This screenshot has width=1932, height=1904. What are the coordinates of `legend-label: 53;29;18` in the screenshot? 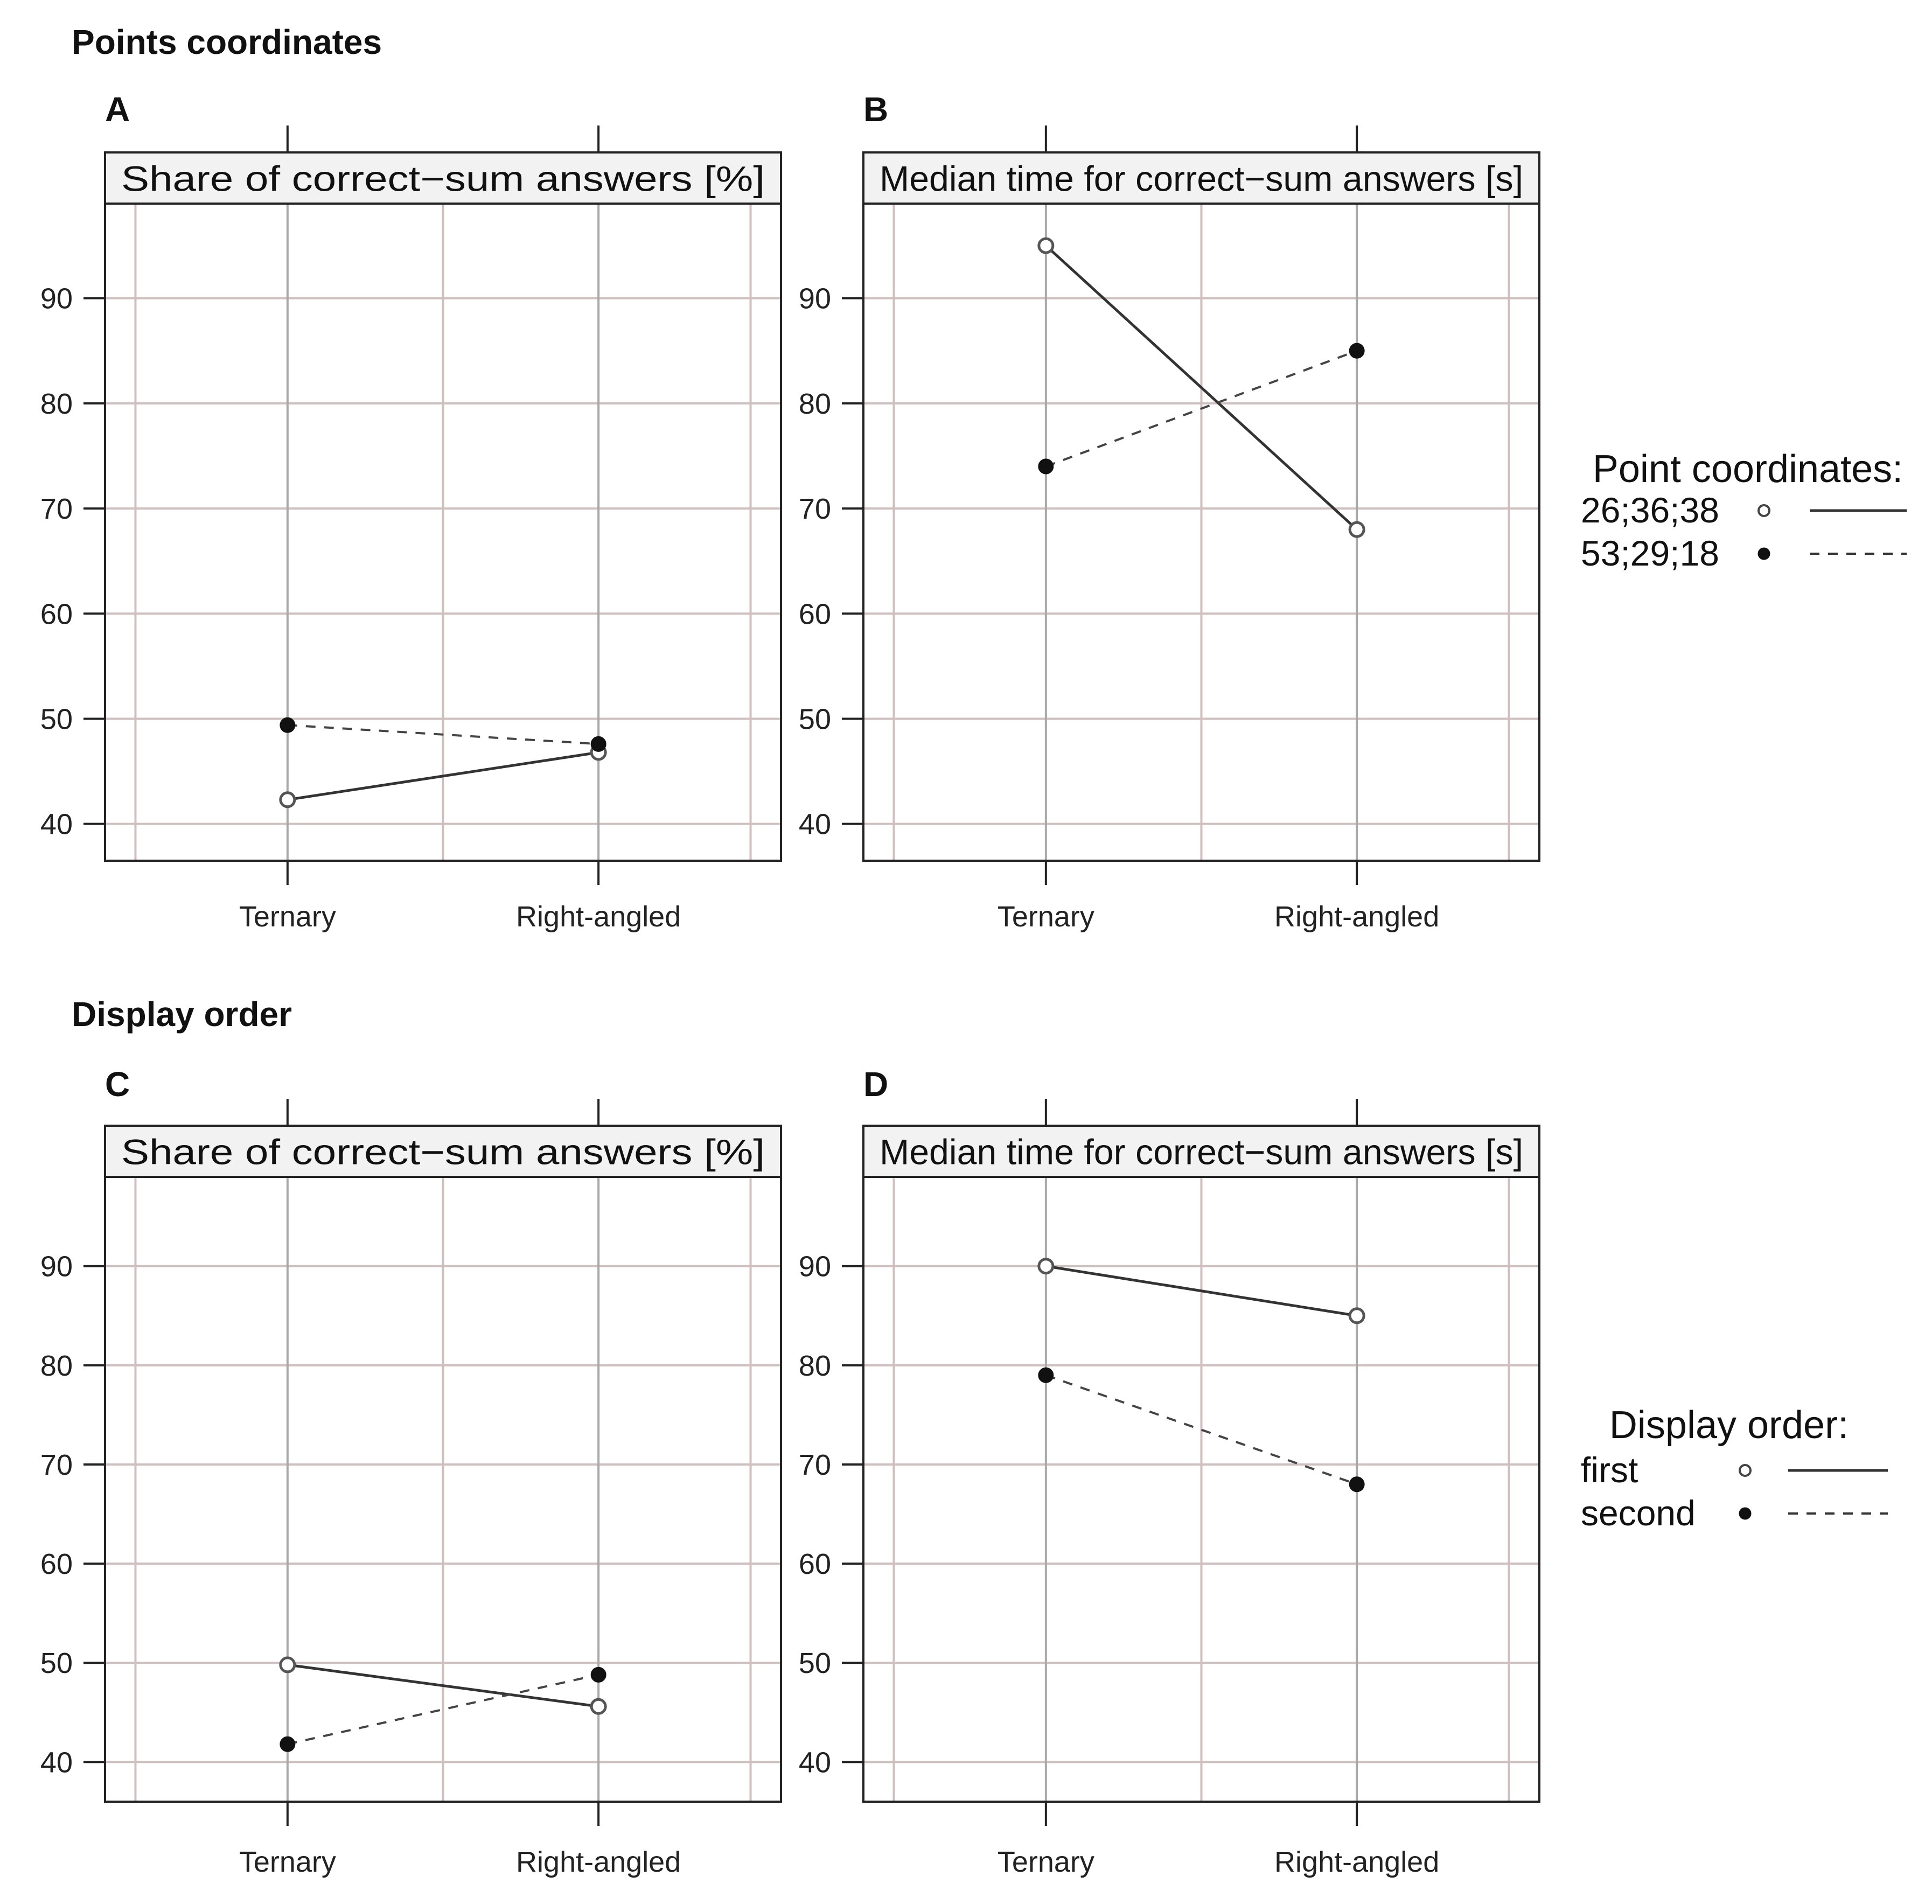 It's located at (1650, 553).